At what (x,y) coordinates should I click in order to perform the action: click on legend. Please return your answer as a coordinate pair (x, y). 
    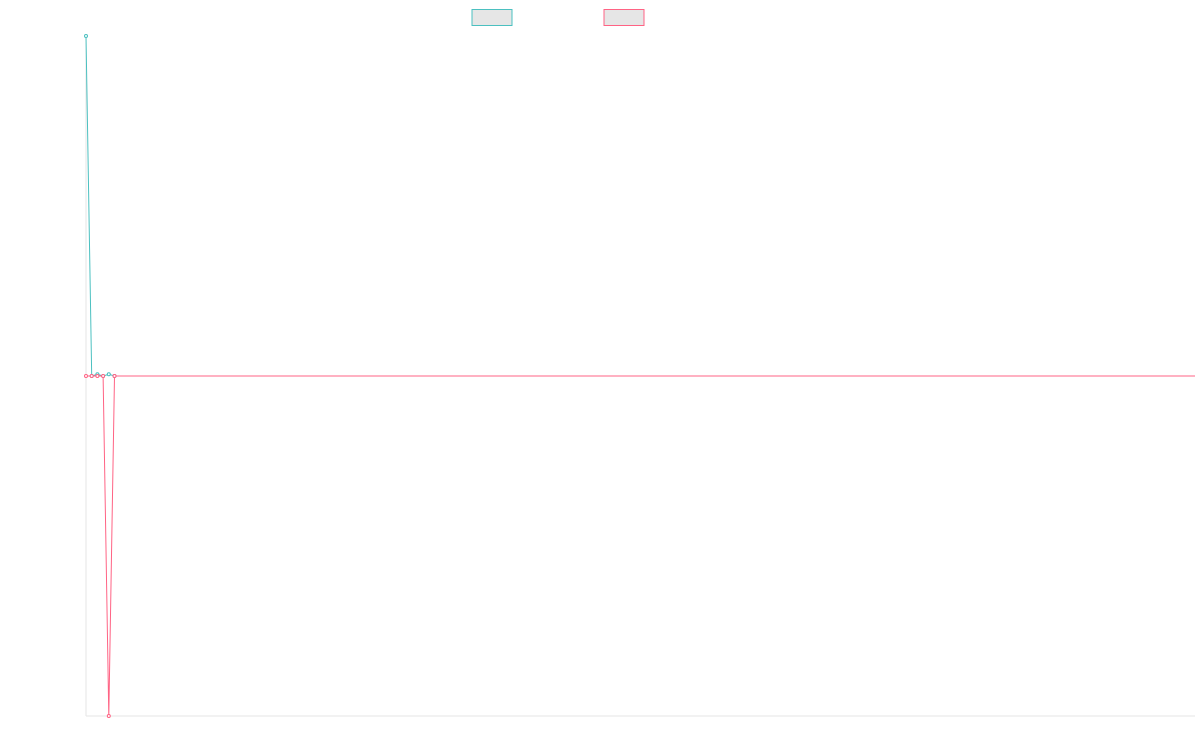
    Looking at the image, I should click on (558, 17).